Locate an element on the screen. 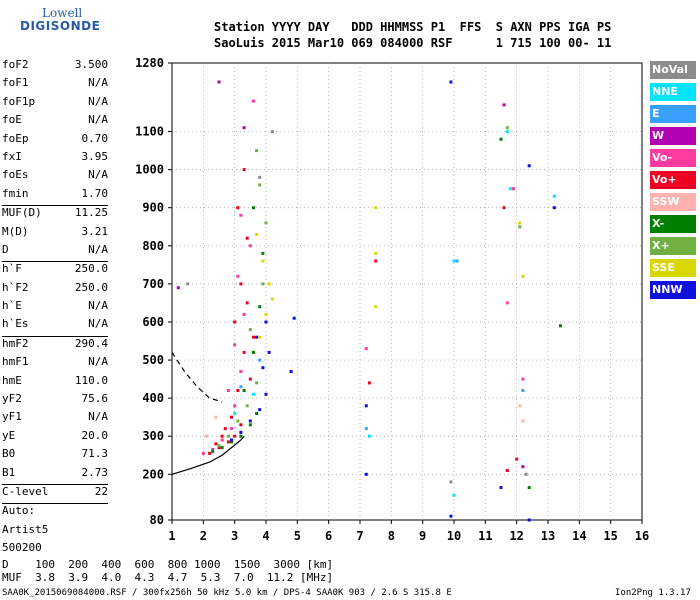 The image size is (700, 600). x-tick-label: 16 is located at coordinates (642, 536).